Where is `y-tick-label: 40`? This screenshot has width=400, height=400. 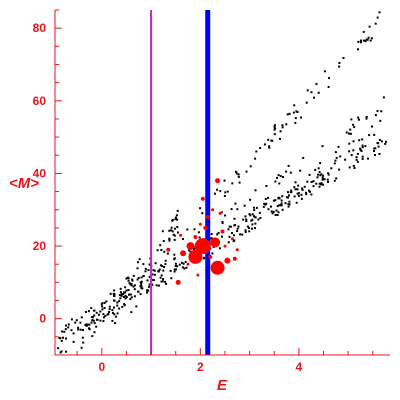 y-tick-label: 40 is located at coordinates (40, 173).